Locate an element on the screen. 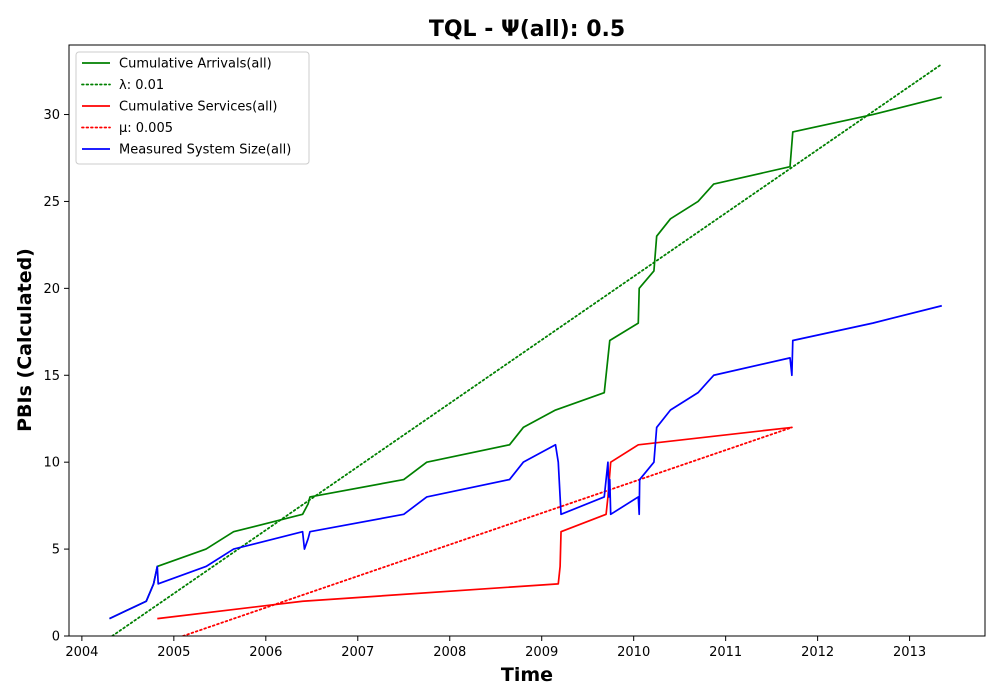 This screenshot has width=1000, height=700. y-tick-label: 15 is located at coordinates (51, 376).